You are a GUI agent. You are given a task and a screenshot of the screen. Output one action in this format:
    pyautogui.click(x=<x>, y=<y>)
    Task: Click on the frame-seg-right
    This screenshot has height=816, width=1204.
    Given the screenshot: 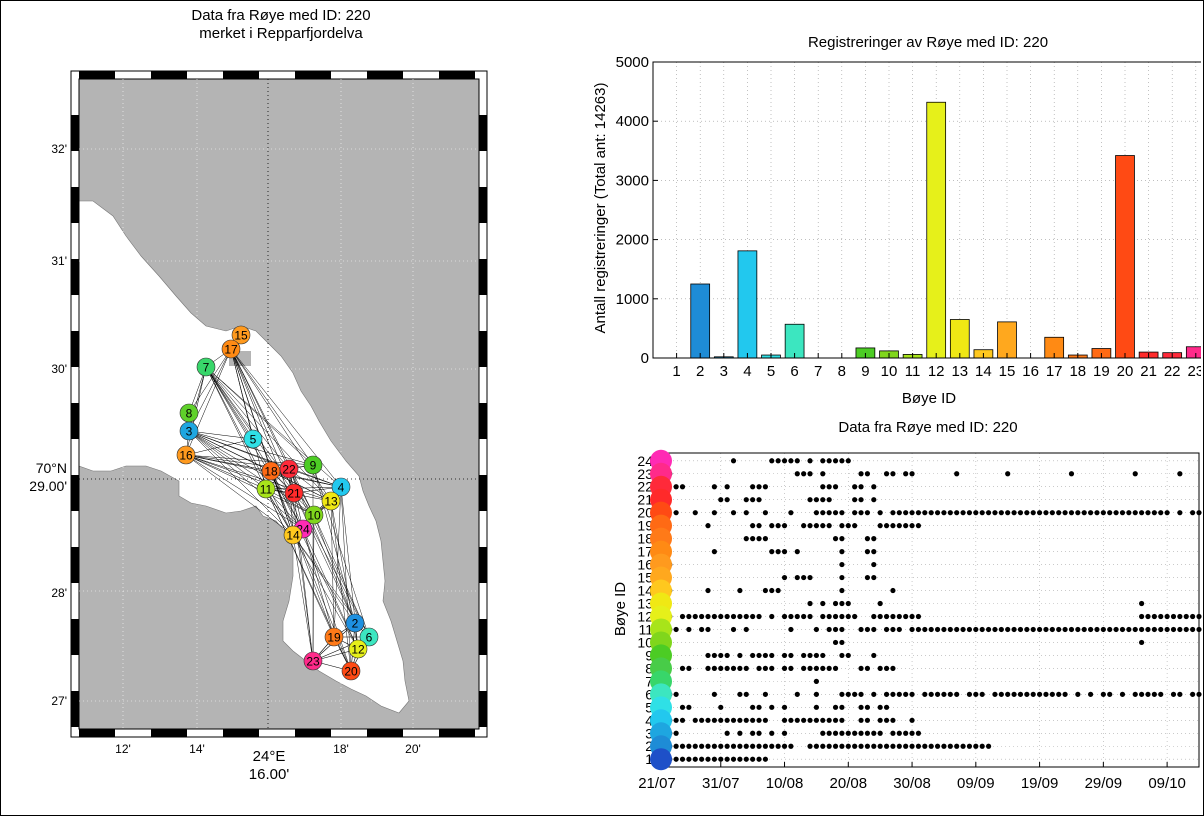 What is the action you would take?
    pyautogui.click(x=483, y=349)
    